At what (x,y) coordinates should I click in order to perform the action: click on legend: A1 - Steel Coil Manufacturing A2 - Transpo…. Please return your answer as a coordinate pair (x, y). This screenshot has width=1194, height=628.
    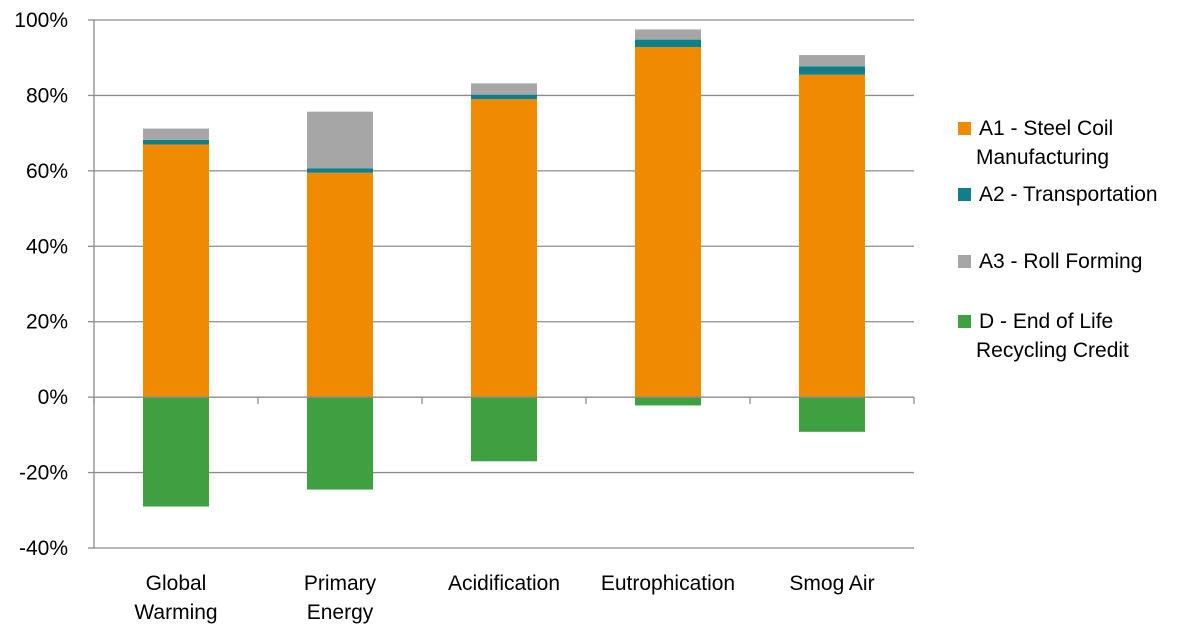
    Looking at the image, I should click on (1058, 239).